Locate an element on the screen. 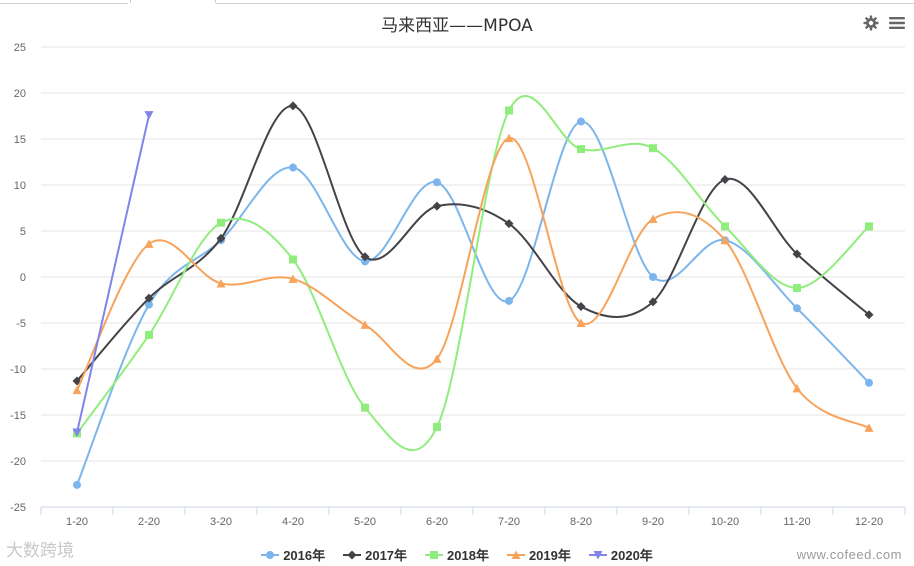 This screenshot has width=914, height=566. y-tick-label: -25 is located at coordinates (18, 508).